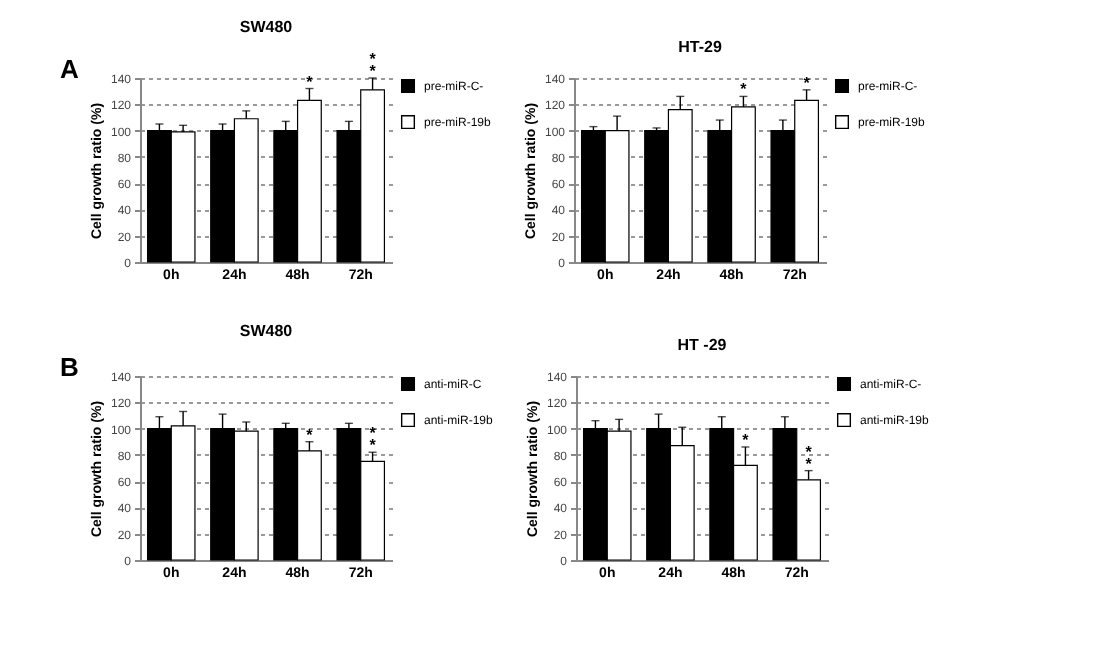 The height and width of the screenshot is (656, 1100). Describe the element at coordinates (700, 47) in the screenshot. I see `chart-title: HT-29` at that location.